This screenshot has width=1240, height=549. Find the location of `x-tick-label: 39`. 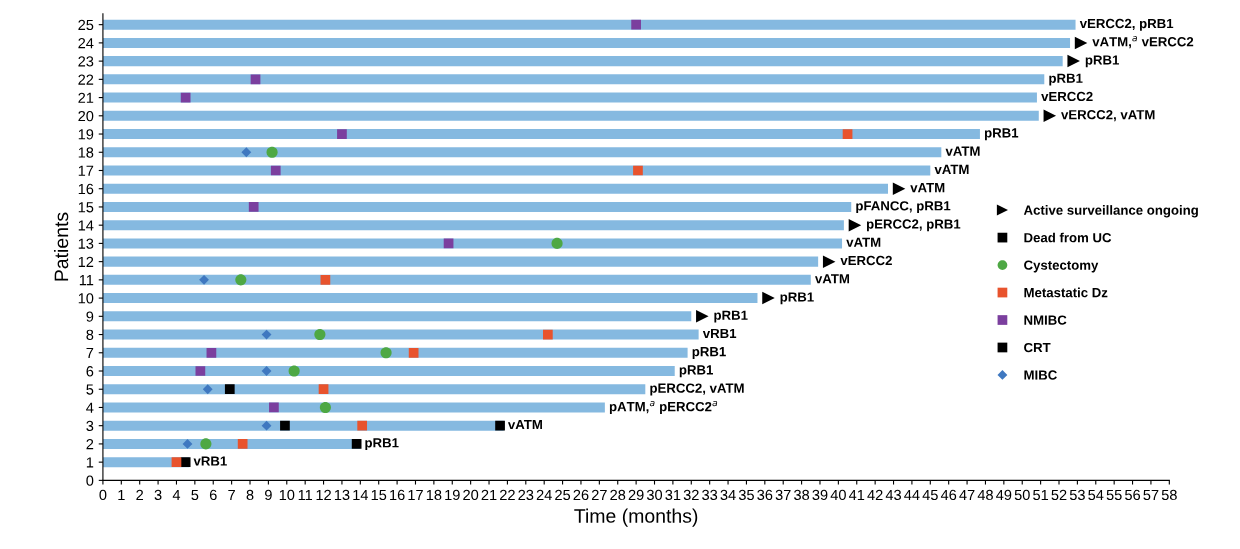

x-tick-label: 39 is located at coordinates (820, 495).